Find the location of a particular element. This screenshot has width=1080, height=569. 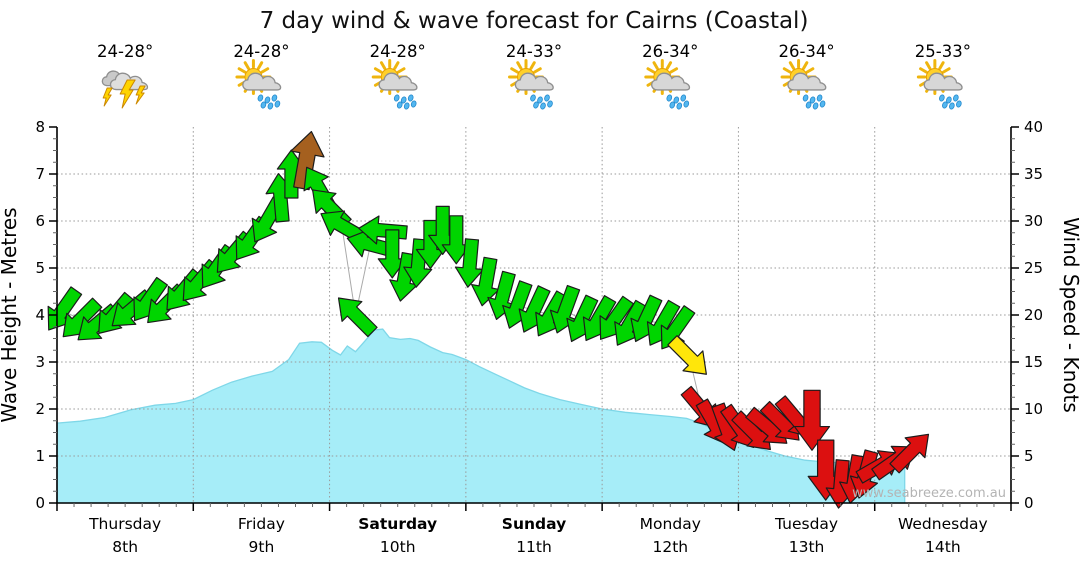

right-axis-tick-label: 0 is located at coordinates (1029, 503).